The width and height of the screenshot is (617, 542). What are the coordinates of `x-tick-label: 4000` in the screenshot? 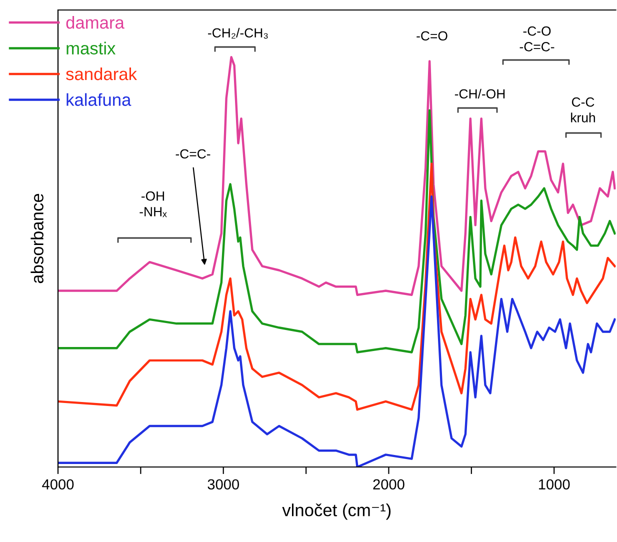 It's located at (58, 484).